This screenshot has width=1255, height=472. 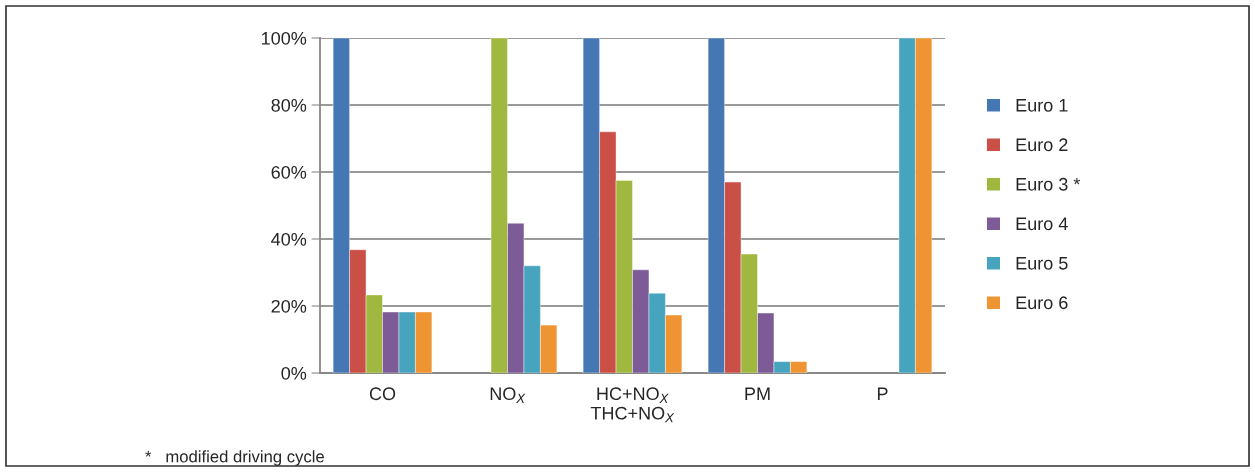 What do you see at coordinates (1042, 224) in the screenshot?
I see `legend-label: Euro 4` at bounding box center [1042, 224].